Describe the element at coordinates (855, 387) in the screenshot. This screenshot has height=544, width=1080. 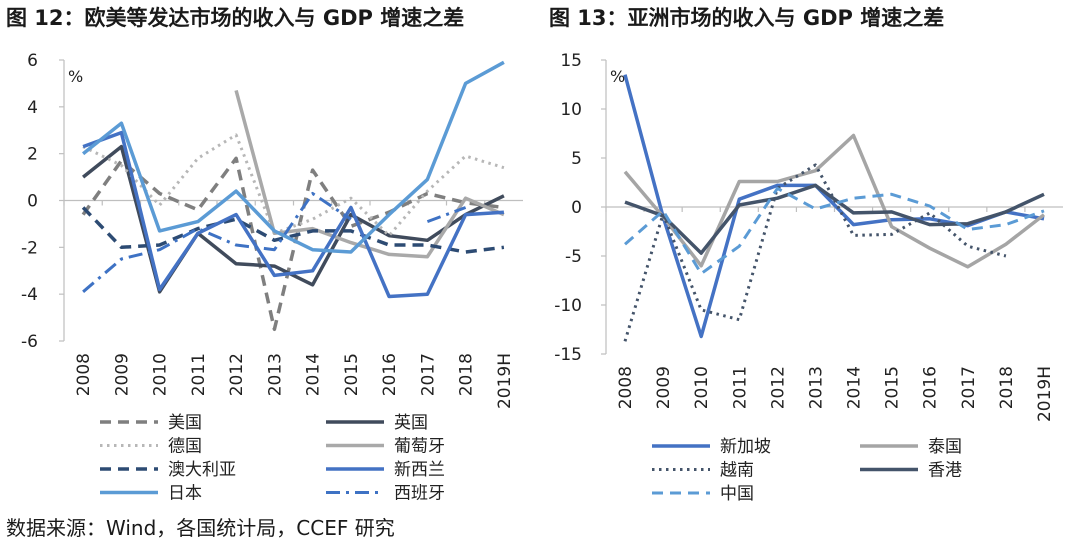
I see `right-x-tick-label: 2014` at that location.